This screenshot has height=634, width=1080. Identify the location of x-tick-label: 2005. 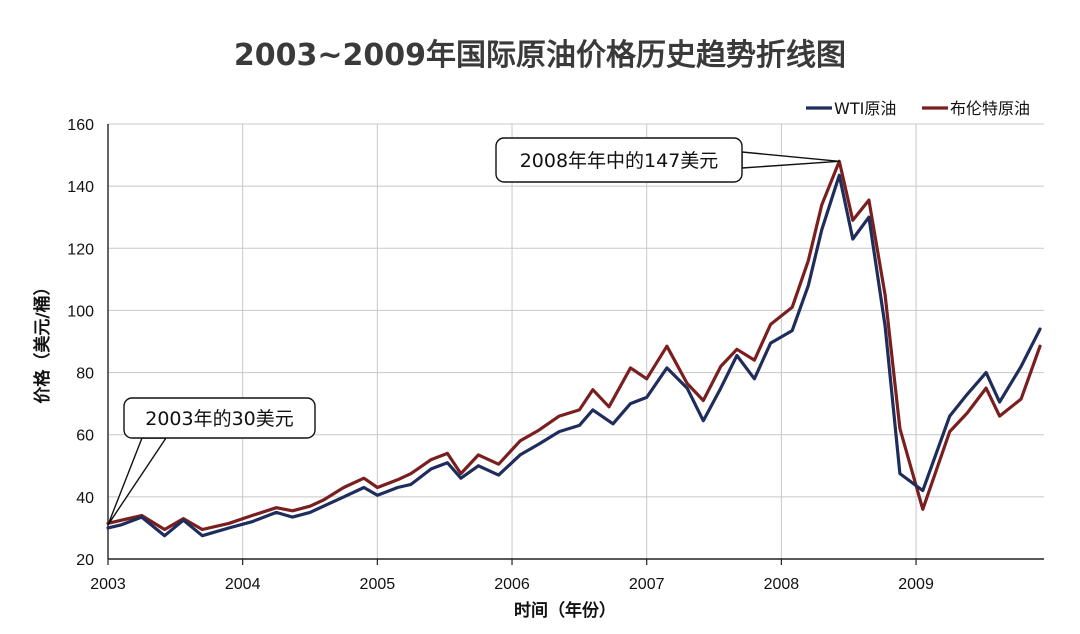
(378, 584).